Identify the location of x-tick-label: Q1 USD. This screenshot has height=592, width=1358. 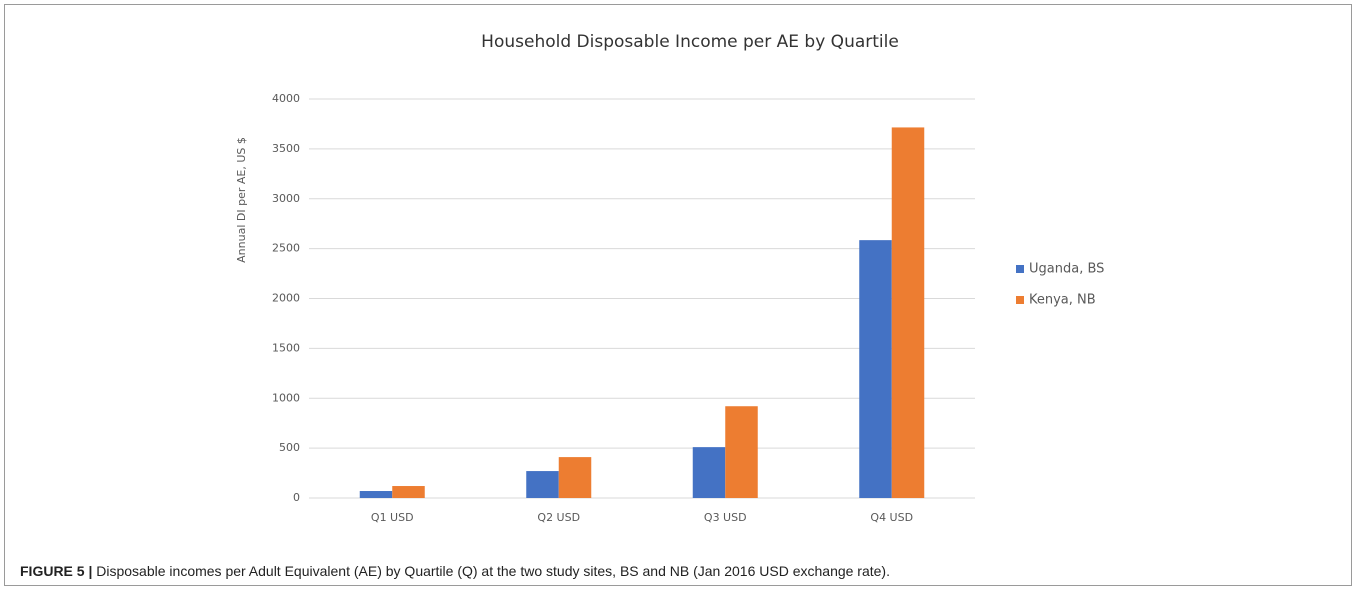
(392, 517).